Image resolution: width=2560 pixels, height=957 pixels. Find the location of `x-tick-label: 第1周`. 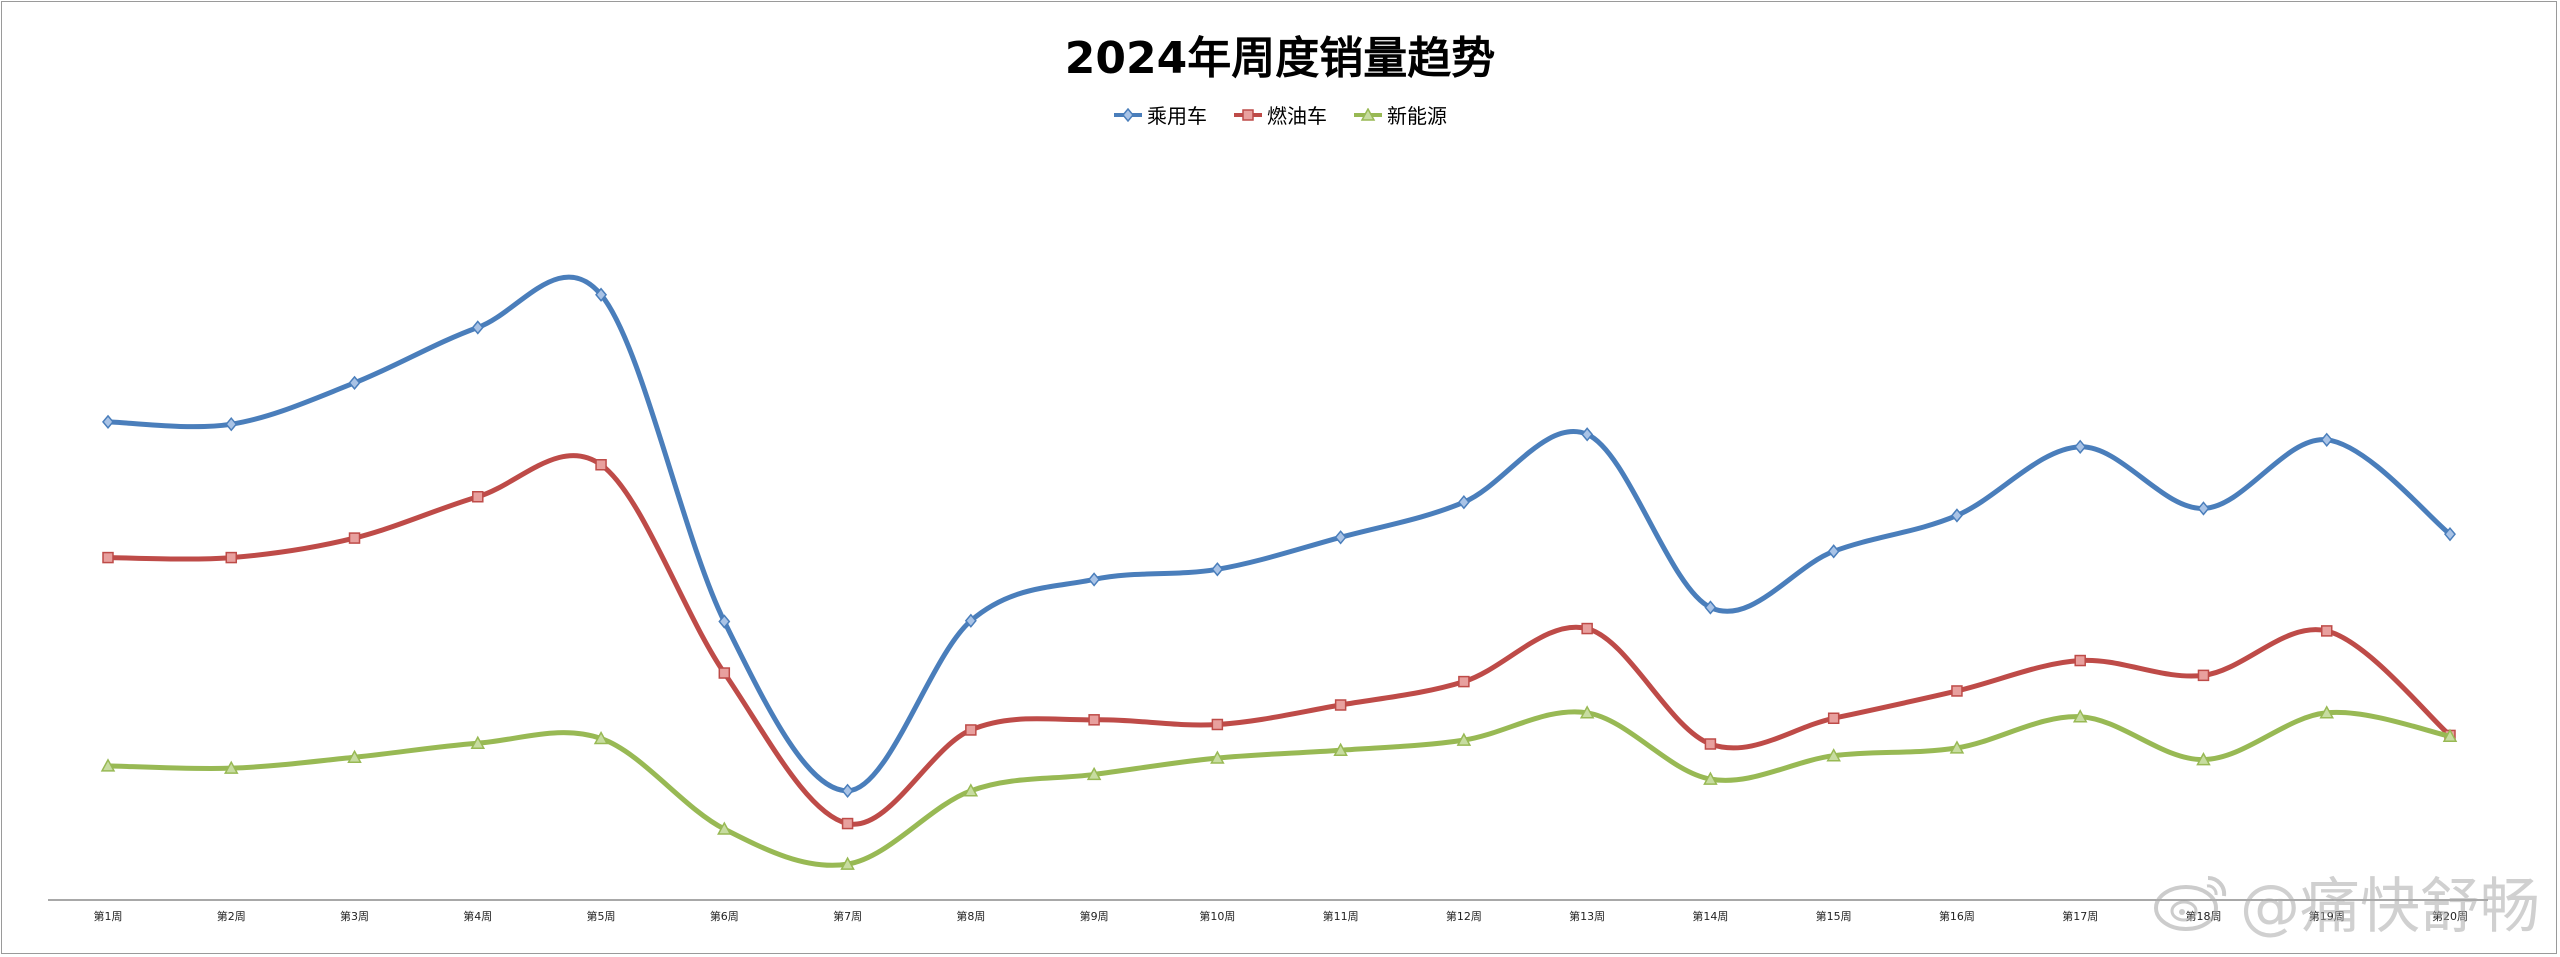

x-tick-label: 第1周 is located at coordinates (108, 916).